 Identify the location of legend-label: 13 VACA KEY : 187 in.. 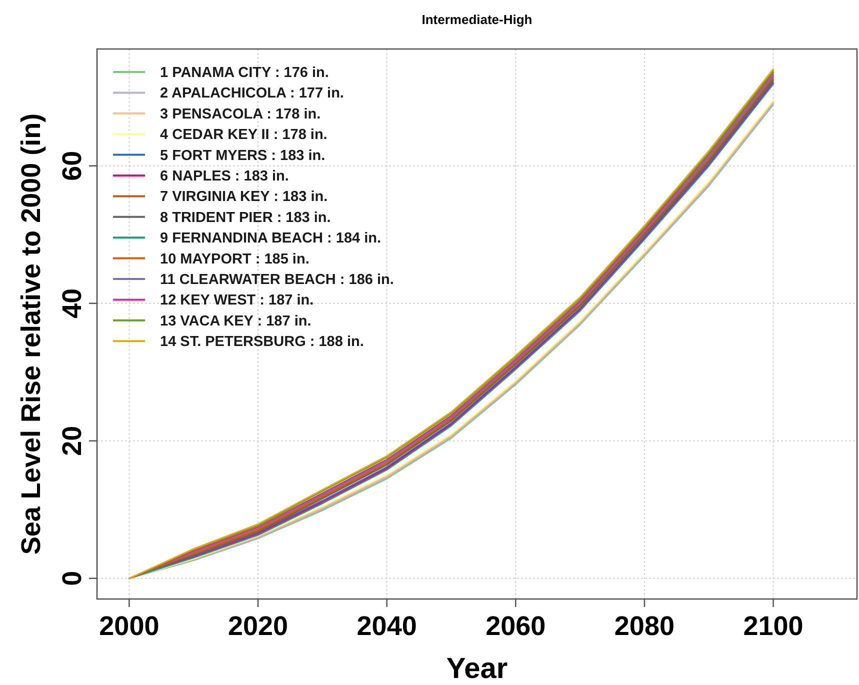
(236, 321).